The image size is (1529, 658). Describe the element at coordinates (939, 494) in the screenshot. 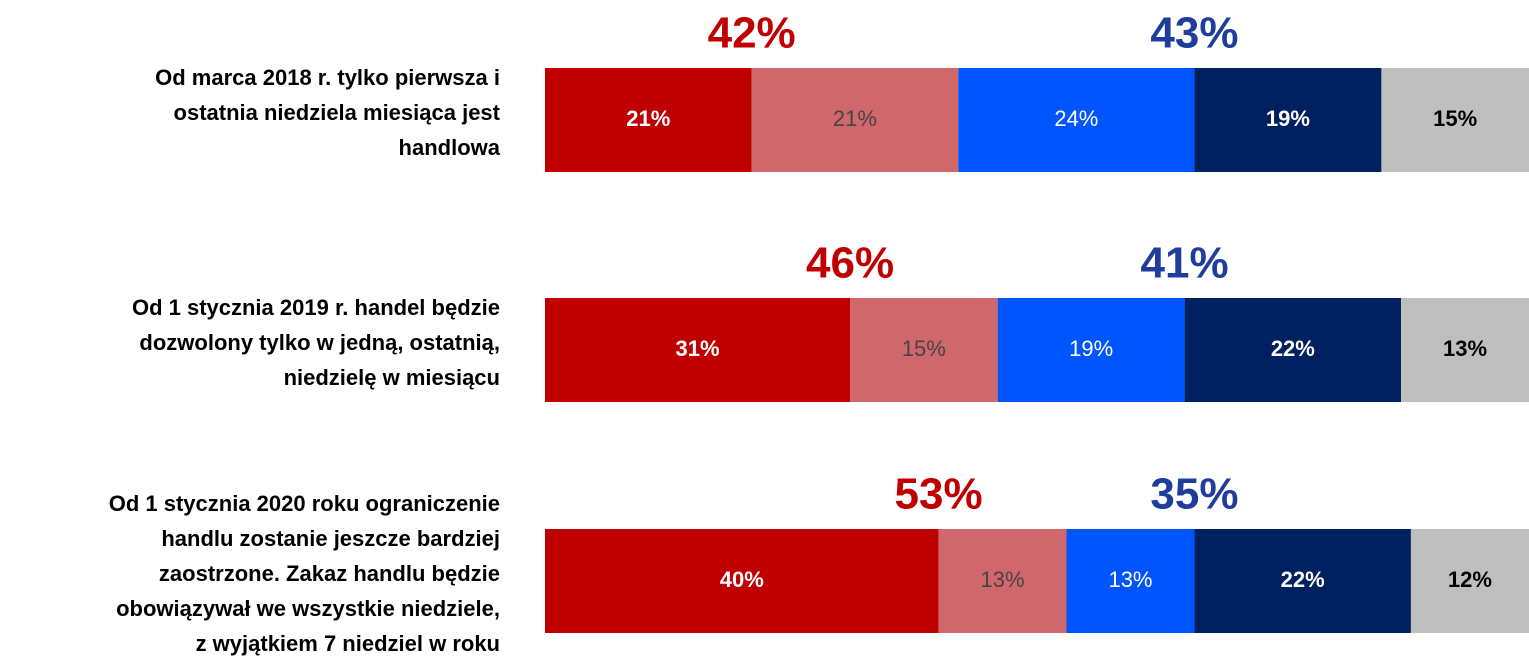

I see `group-total: 53%` at that location.